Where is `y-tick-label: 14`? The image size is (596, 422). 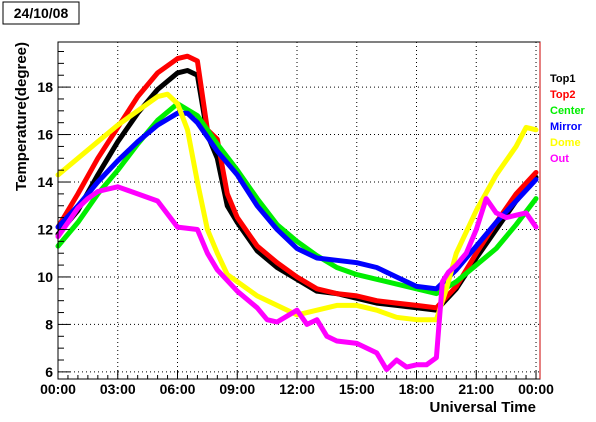 y-tick-label: 14 is located at coordinates (45, 182).